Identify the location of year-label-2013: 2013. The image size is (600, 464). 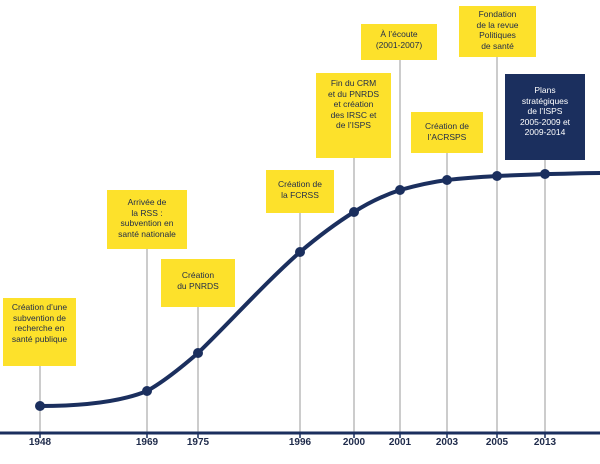
(545, 442).